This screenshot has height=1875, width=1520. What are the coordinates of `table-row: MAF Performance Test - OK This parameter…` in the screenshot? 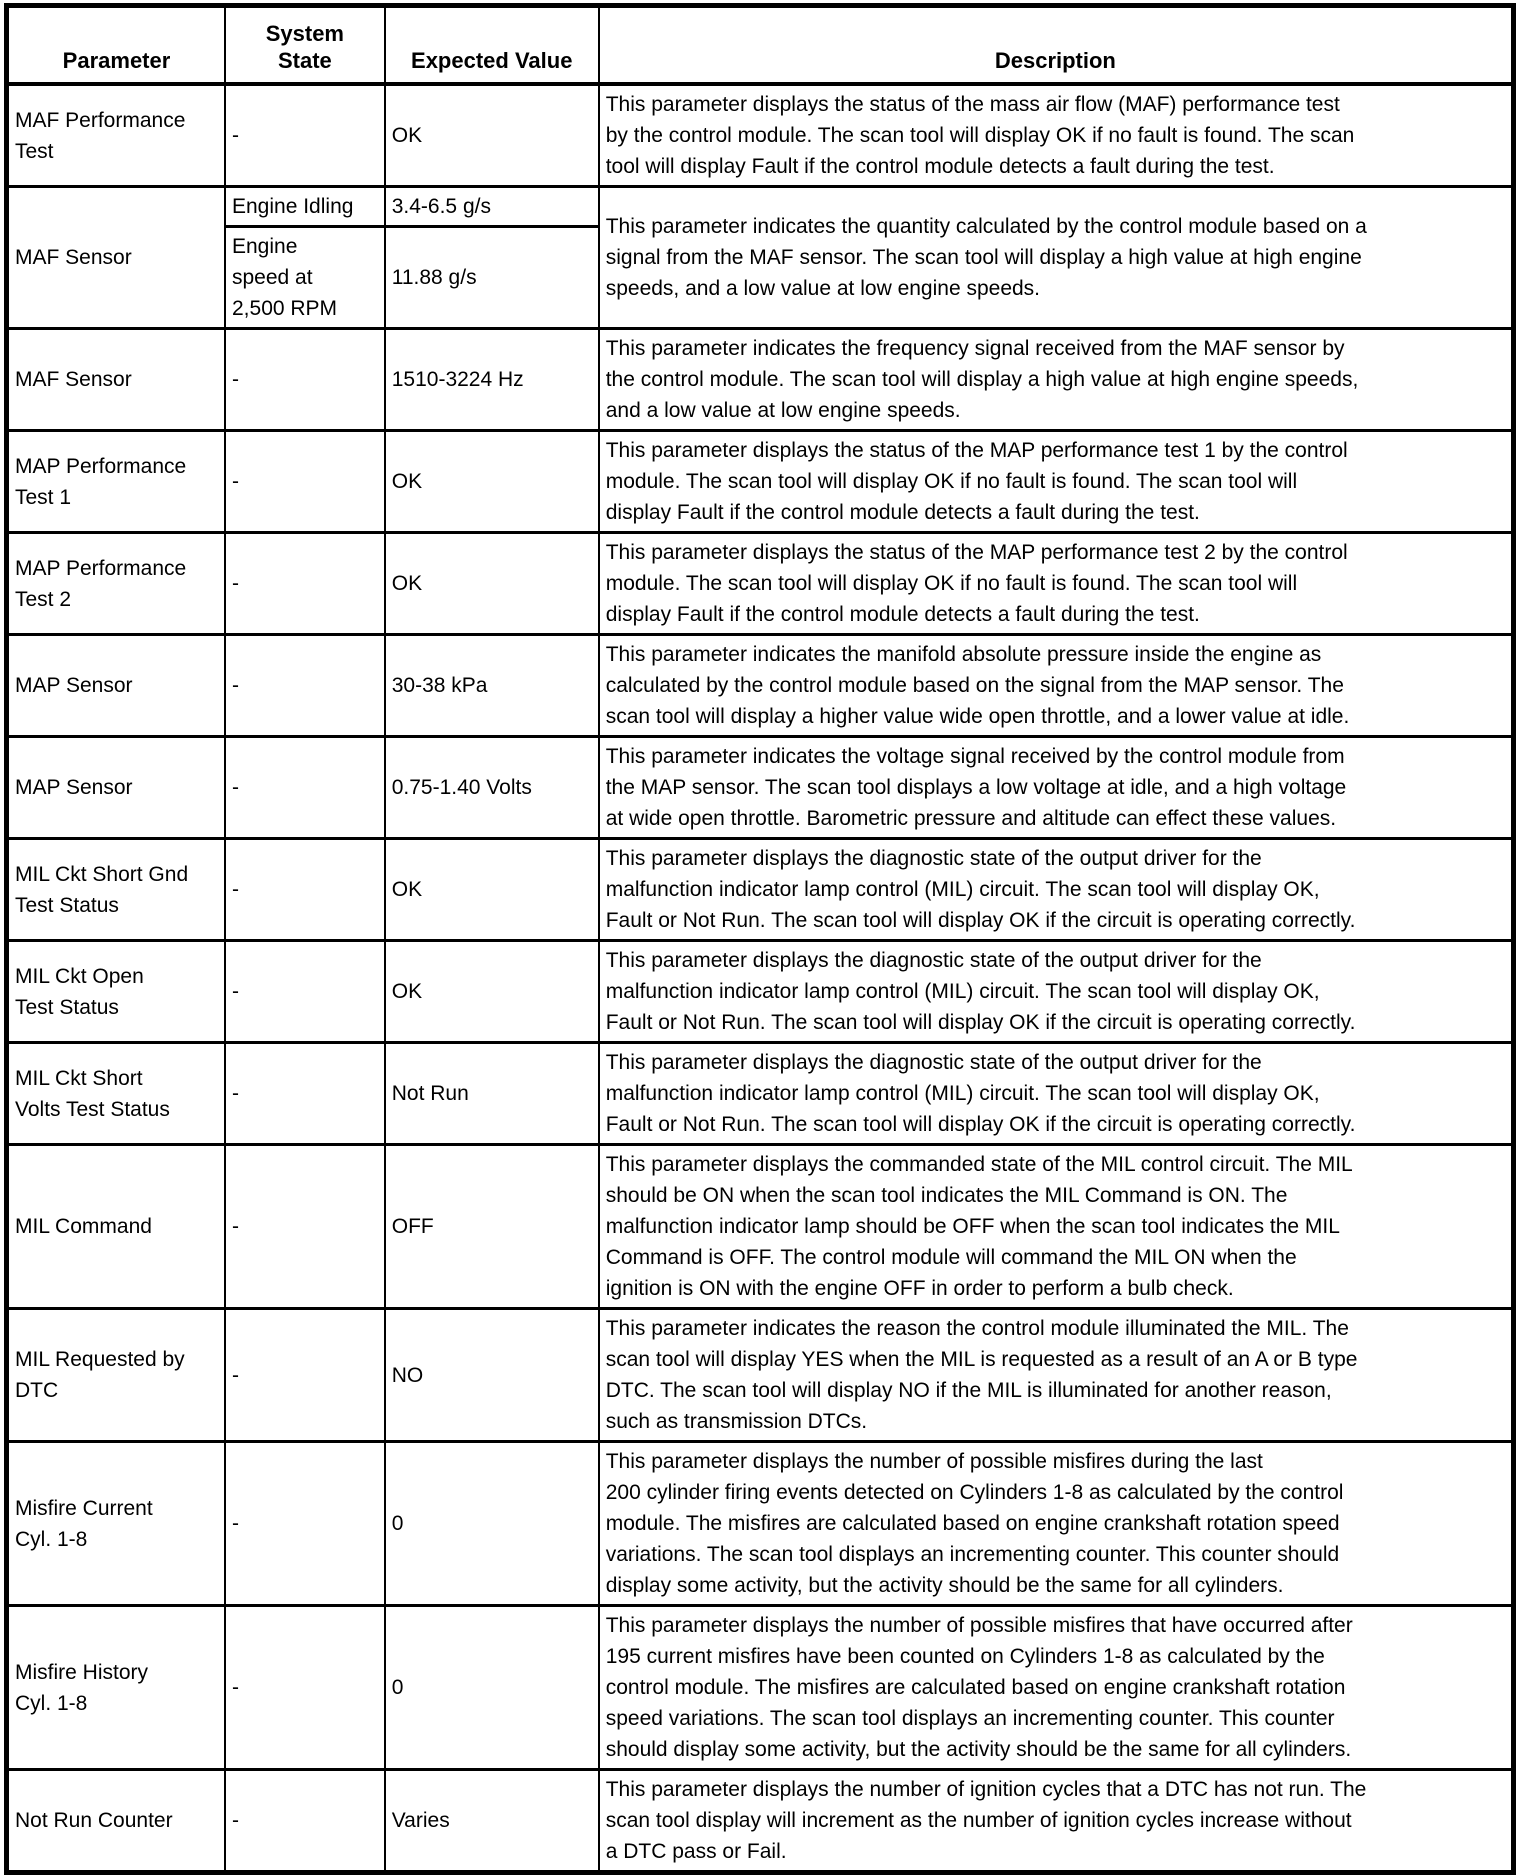 It's located at (760, 135).